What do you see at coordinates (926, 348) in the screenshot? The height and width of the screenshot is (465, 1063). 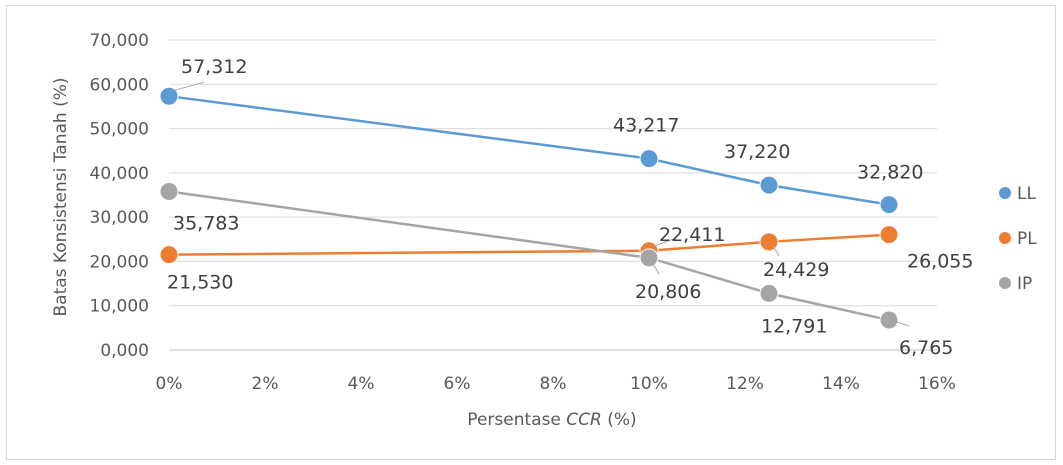 I see `data-label-ip: 6,765` at bounding box center [926, 348].